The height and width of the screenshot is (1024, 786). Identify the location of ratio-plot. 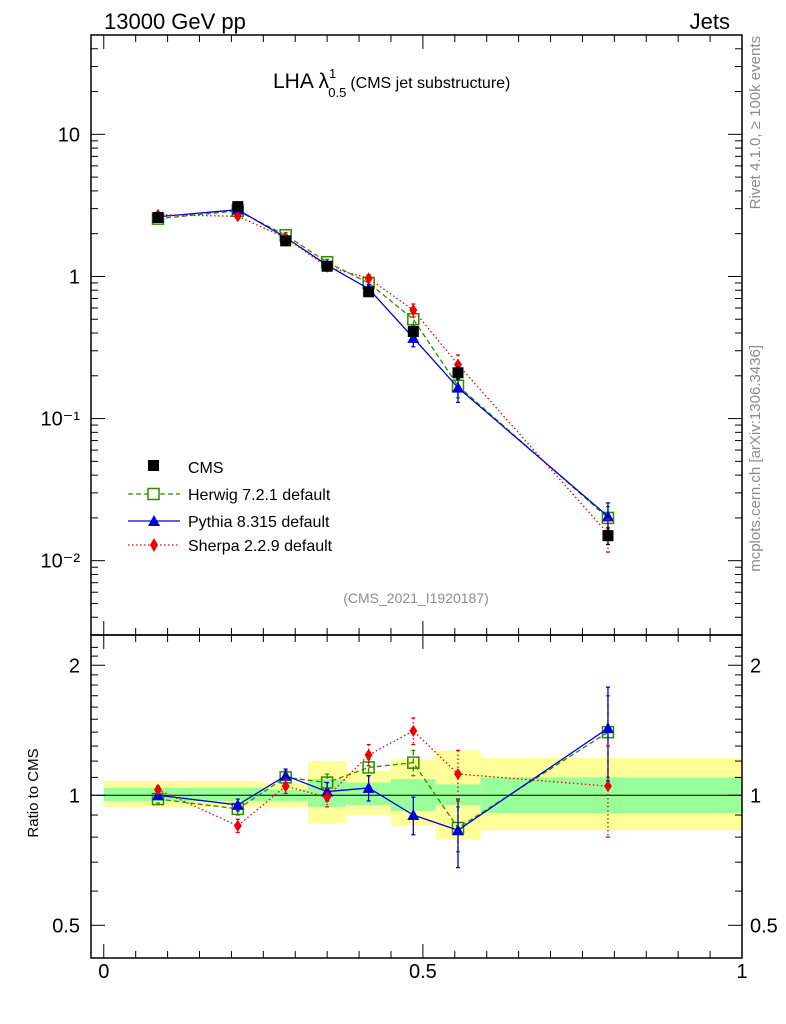
(416, 777).